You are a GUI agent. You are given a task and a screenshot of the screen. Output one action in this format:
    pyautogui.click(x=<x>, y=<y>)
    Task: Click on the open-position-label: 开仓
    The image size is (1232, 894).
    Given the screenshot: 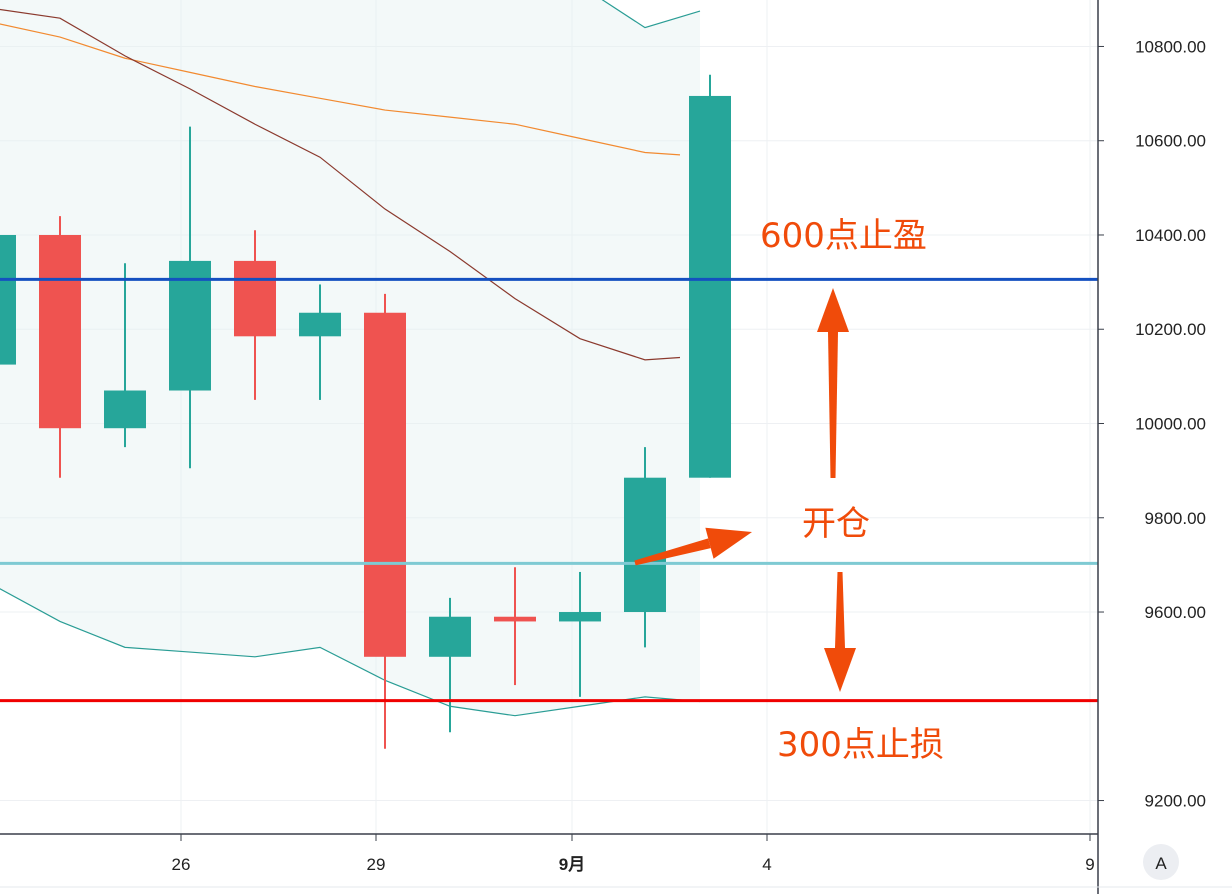 What is the action you would take?
    pyautogui.click(x=836, y=524)
    